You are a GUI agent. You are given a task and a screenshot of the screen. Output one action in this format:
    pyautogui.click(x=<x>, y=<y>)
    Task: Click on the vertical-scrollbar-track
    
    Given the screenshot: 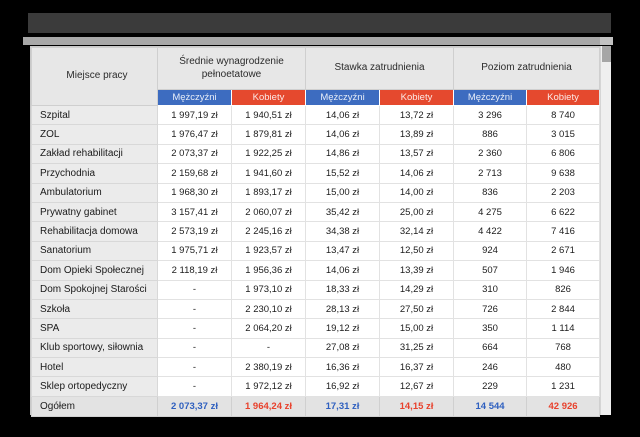 What is the action you would take?
    pyautogui.click(x=605, y=230)
    